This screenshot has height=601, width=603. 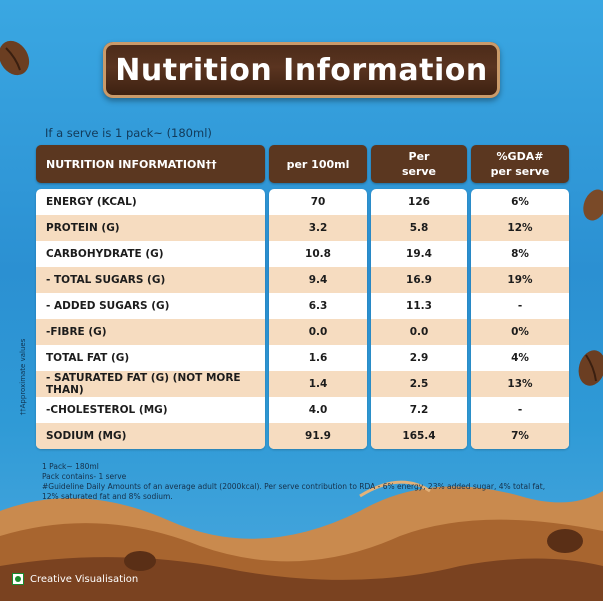 I want to click on badge-label: Creative Visualisation, so click(x=84, y=579).